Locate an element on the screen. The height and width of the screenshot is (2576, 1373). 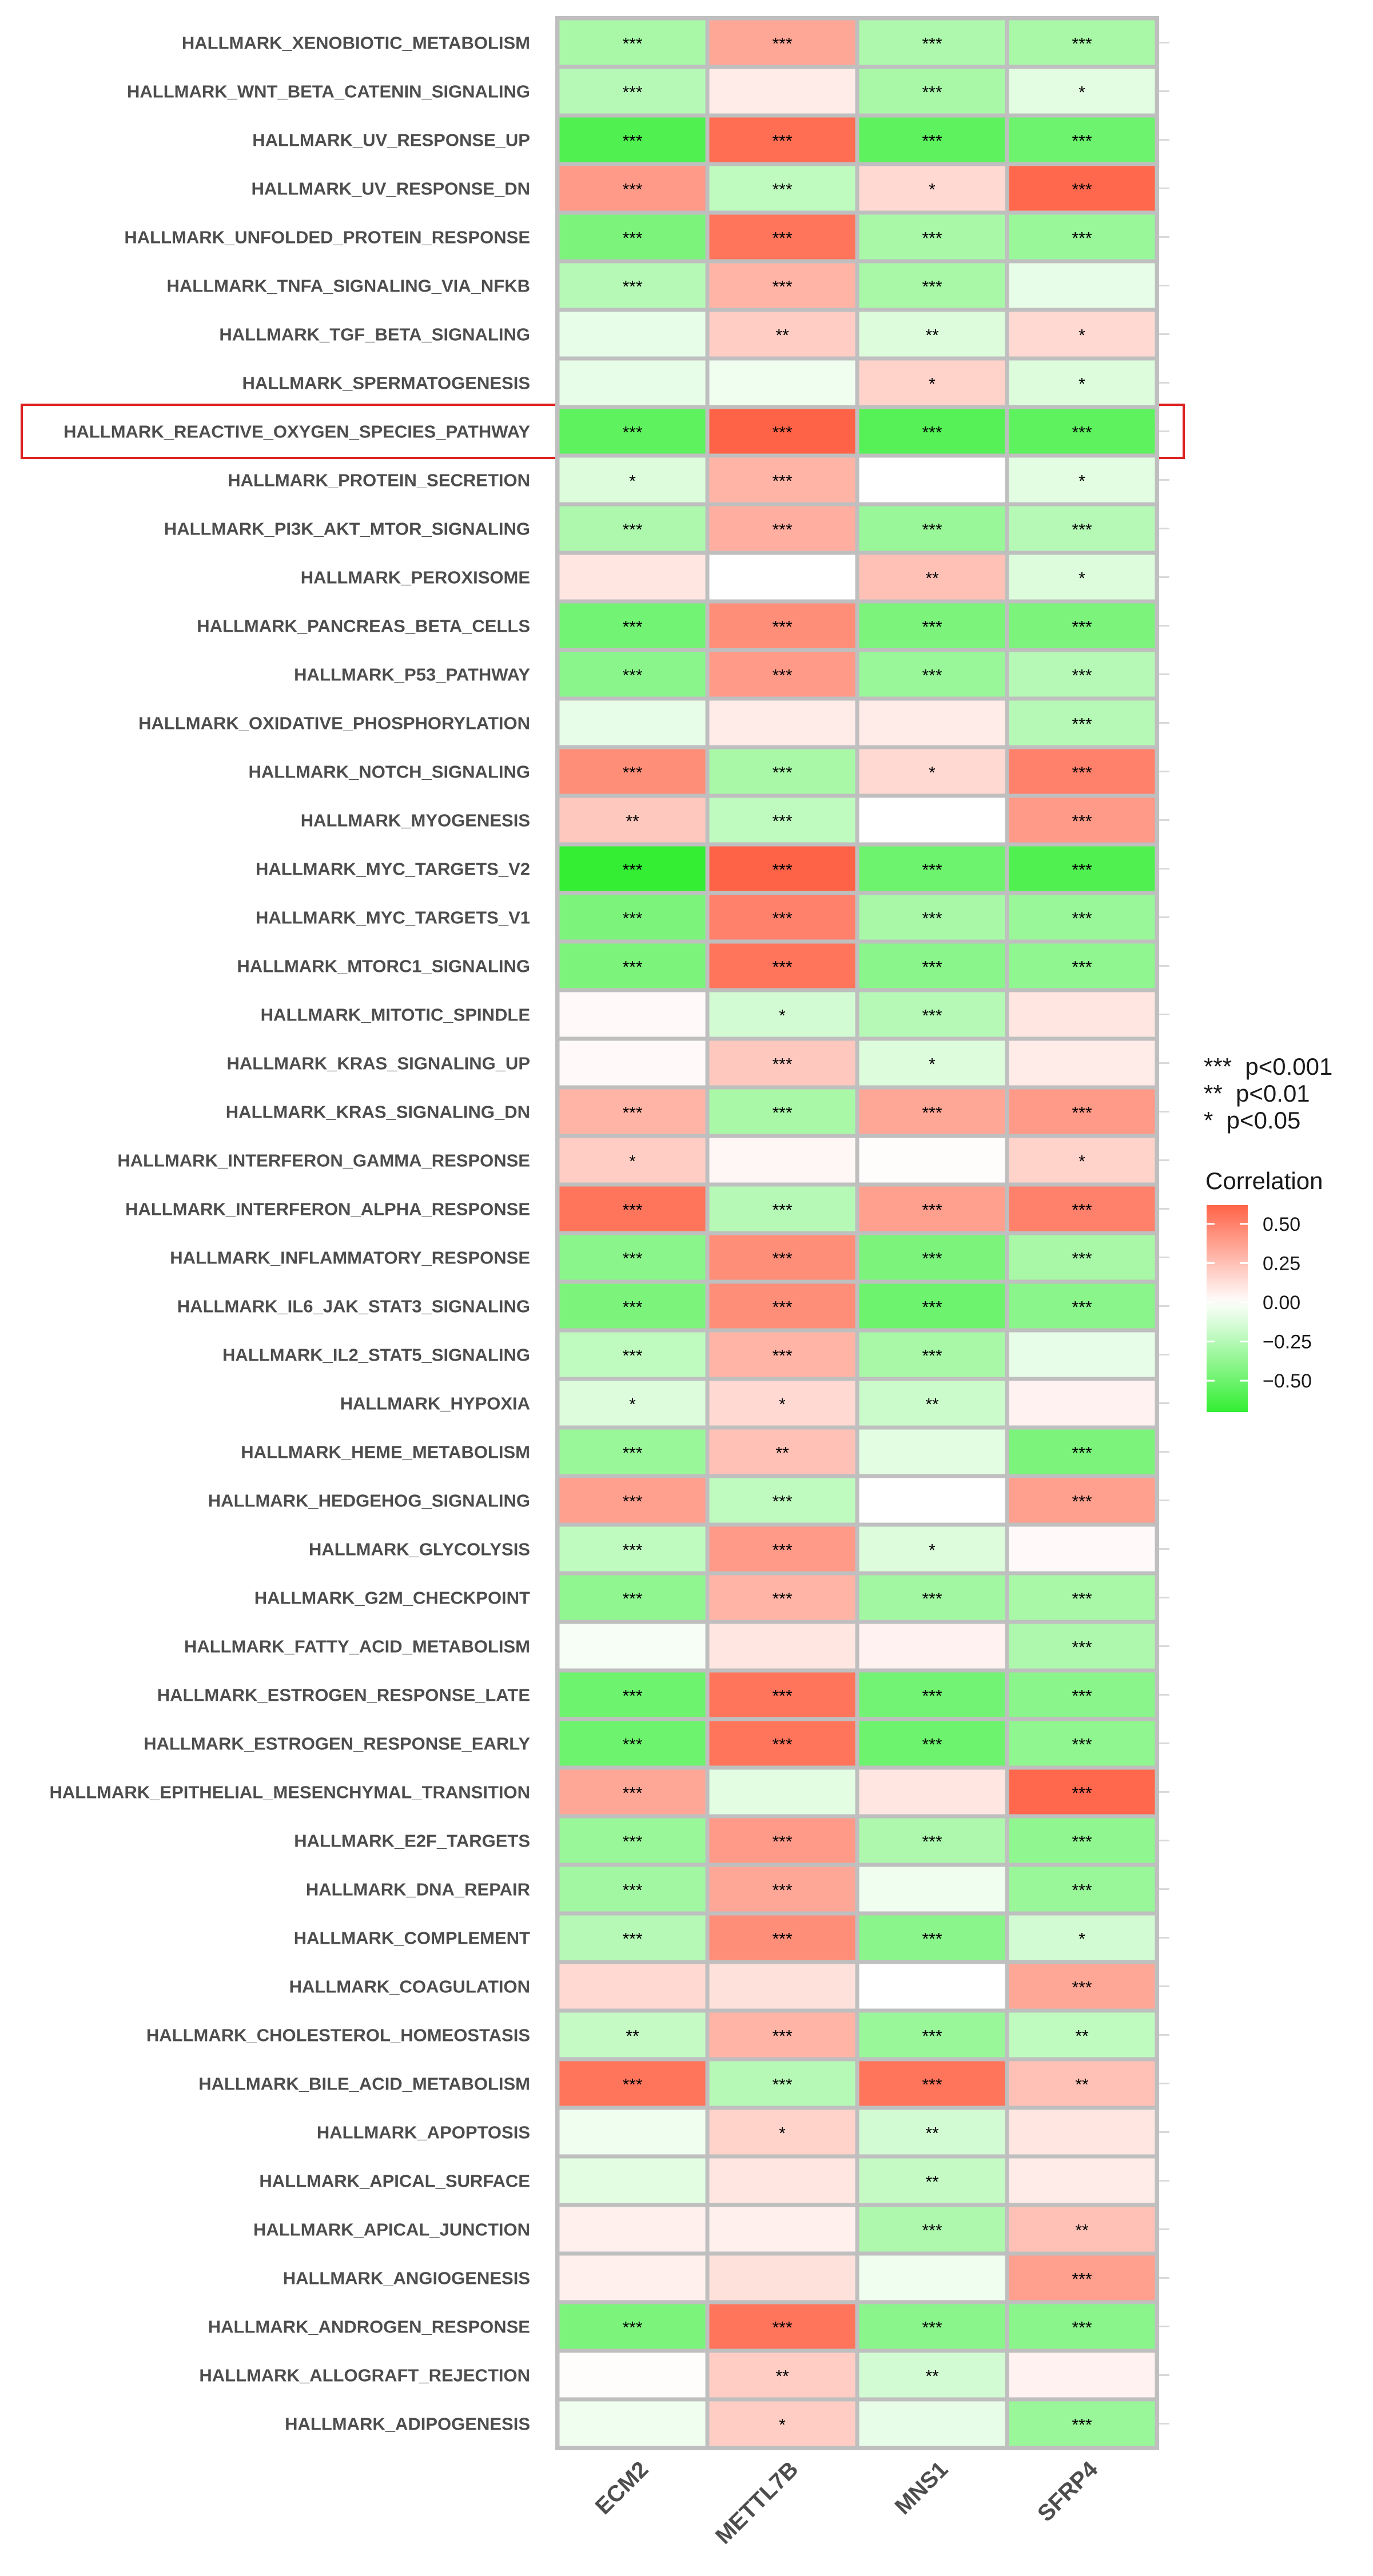
row-label: HALLMARK_CHOLESTEROL_HOMEOSTASIS is located at coordinates (338, 2035).